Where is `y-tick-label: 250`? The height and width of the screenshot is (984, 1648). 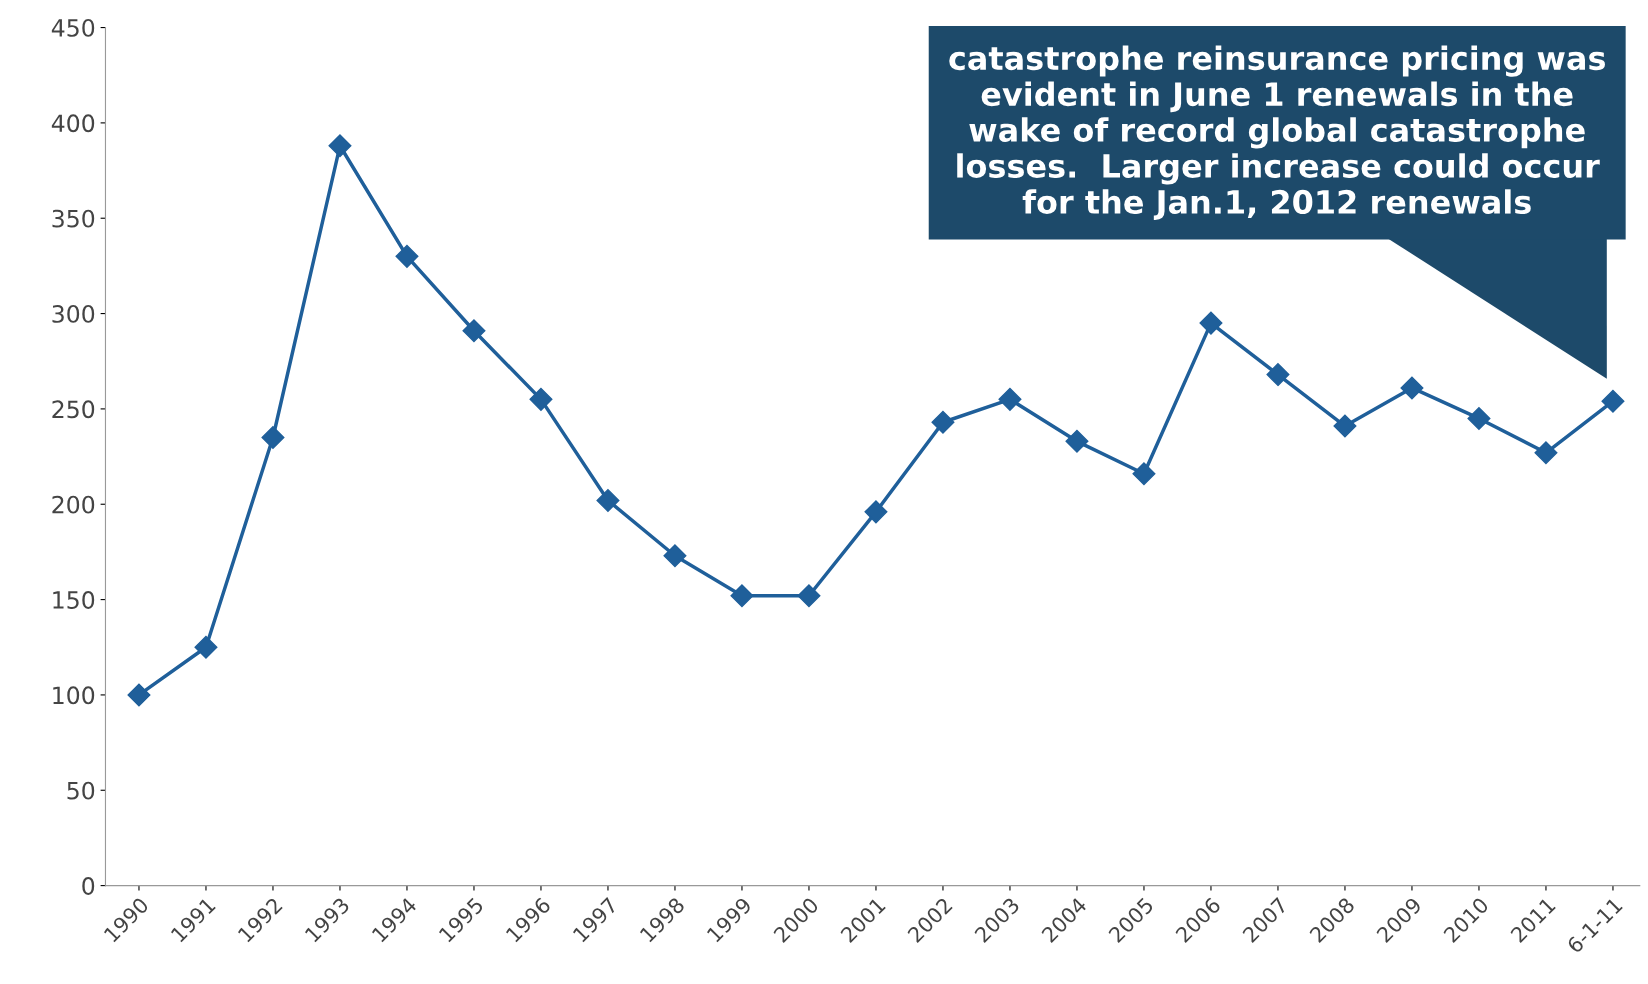 y-tick-label: 250 is located at coordinates (73, 409).